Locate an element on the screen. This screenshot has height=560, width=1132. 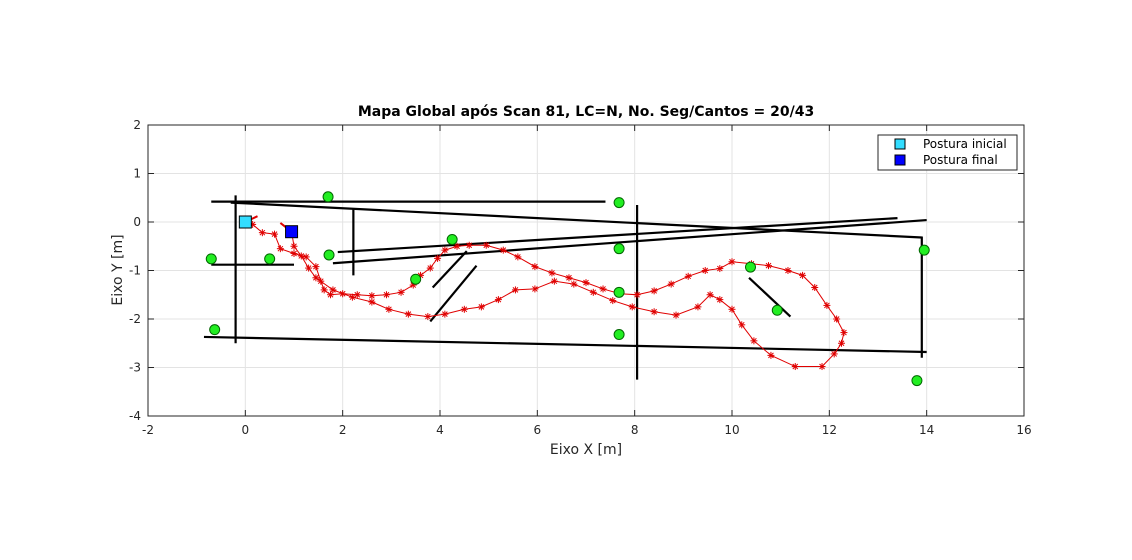
x-tick-label: 14 is located at coordinates (926, 430).